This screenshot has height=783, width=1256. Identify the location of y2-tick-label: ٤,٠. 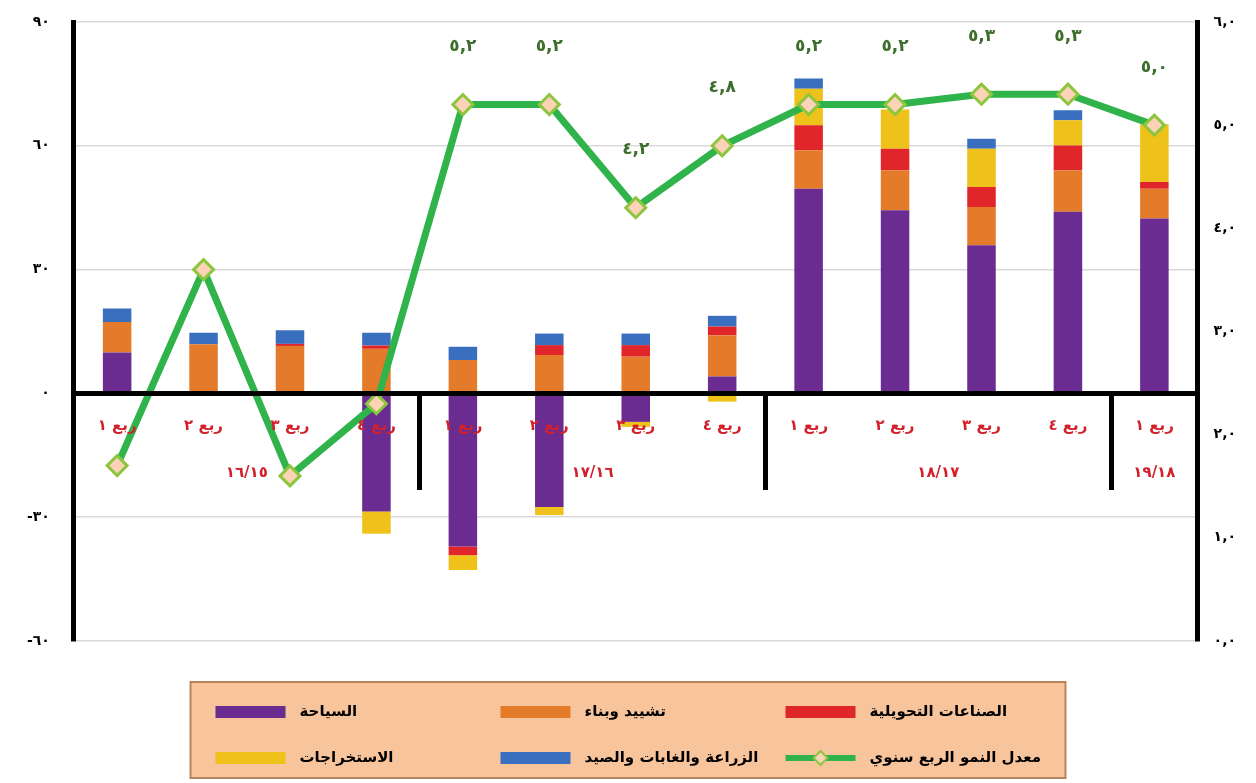
(1225, 226).